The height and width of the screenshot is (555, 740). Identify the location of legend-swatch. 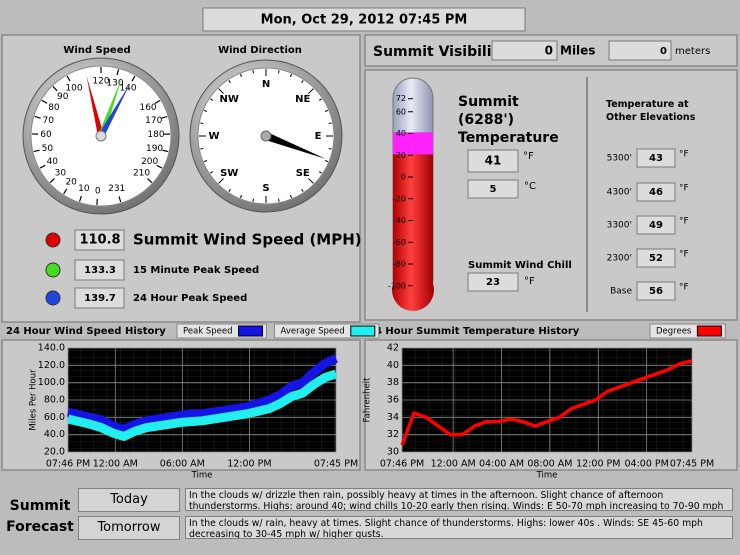
(709, 331).